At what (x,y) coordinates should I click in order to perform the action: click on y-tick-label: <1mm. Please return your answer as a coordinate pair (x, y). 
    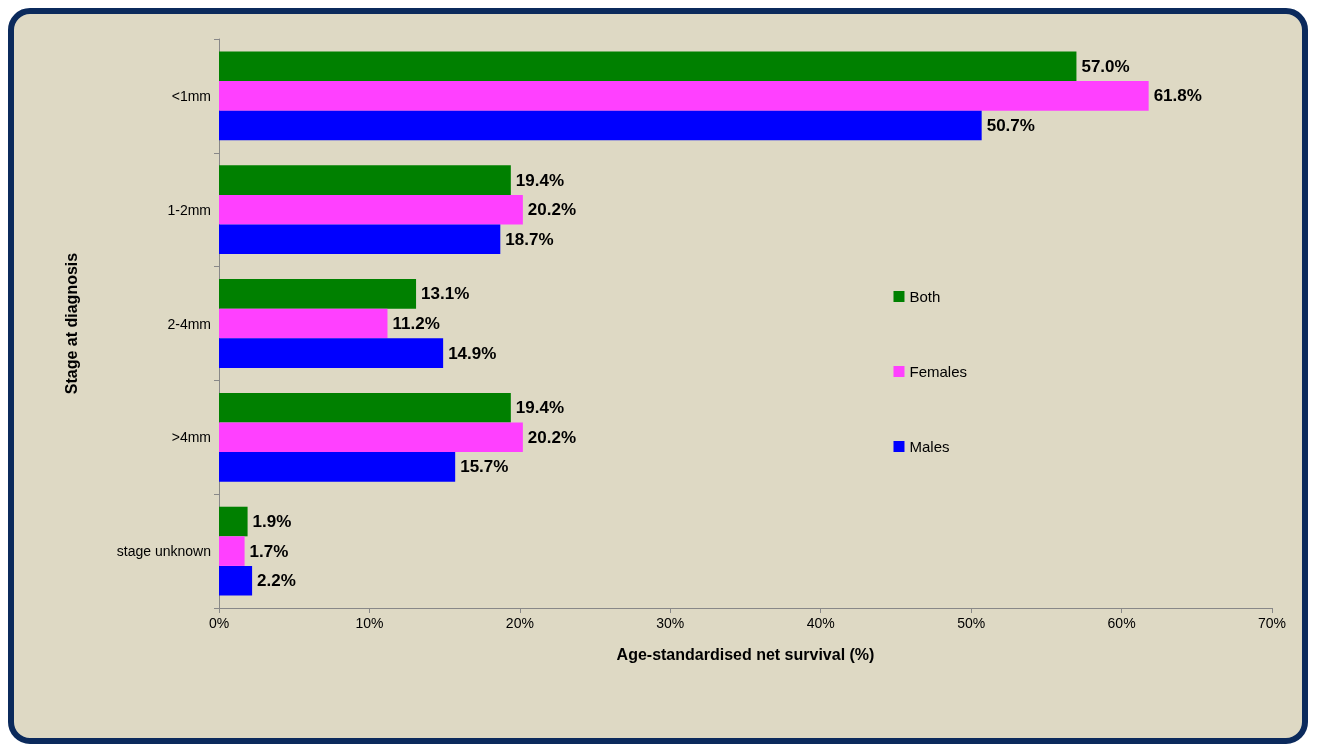
    Looking at the image, I should click on (191, 95).